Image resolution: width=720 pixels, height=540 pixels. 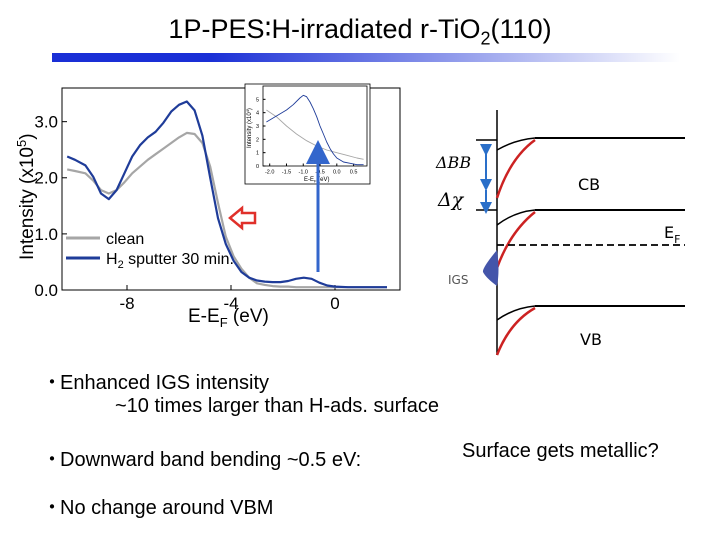 I want to click on label-delta-chi: Δχ, so click(x=451, y=200).